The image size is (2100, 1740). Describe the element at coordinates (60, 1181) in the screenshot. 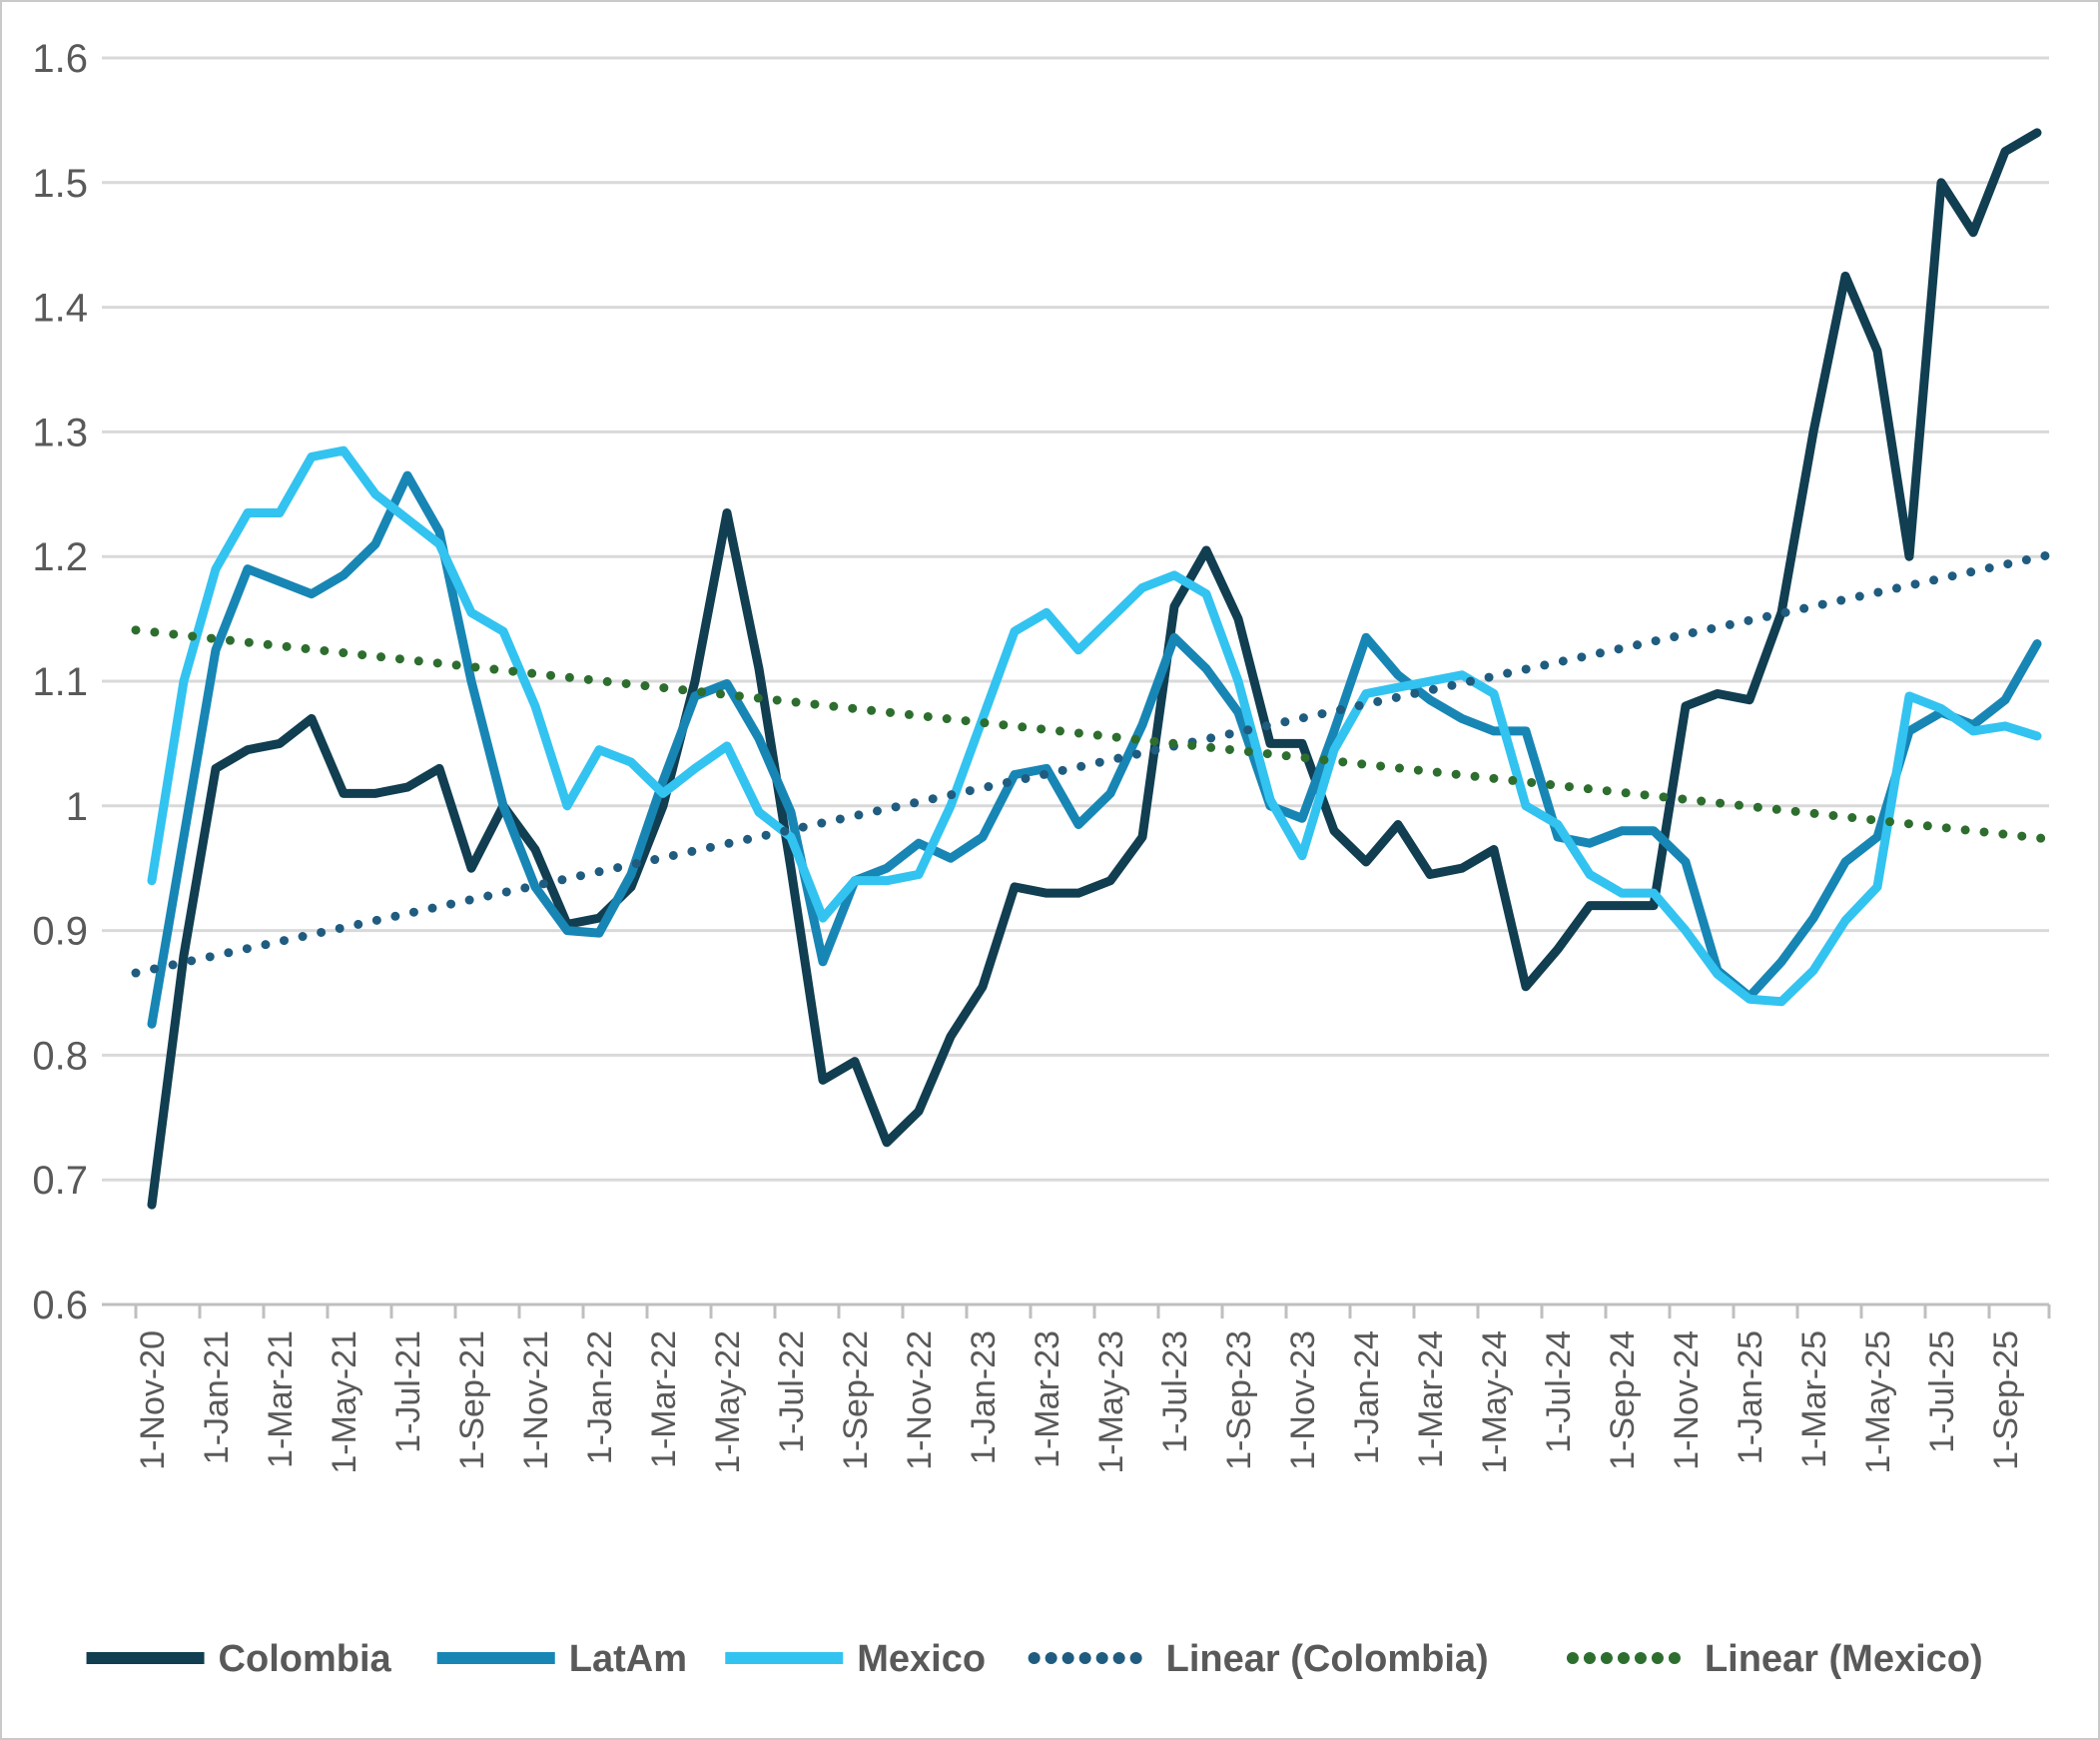

I see `y-tick-label: 0.7` at that location.